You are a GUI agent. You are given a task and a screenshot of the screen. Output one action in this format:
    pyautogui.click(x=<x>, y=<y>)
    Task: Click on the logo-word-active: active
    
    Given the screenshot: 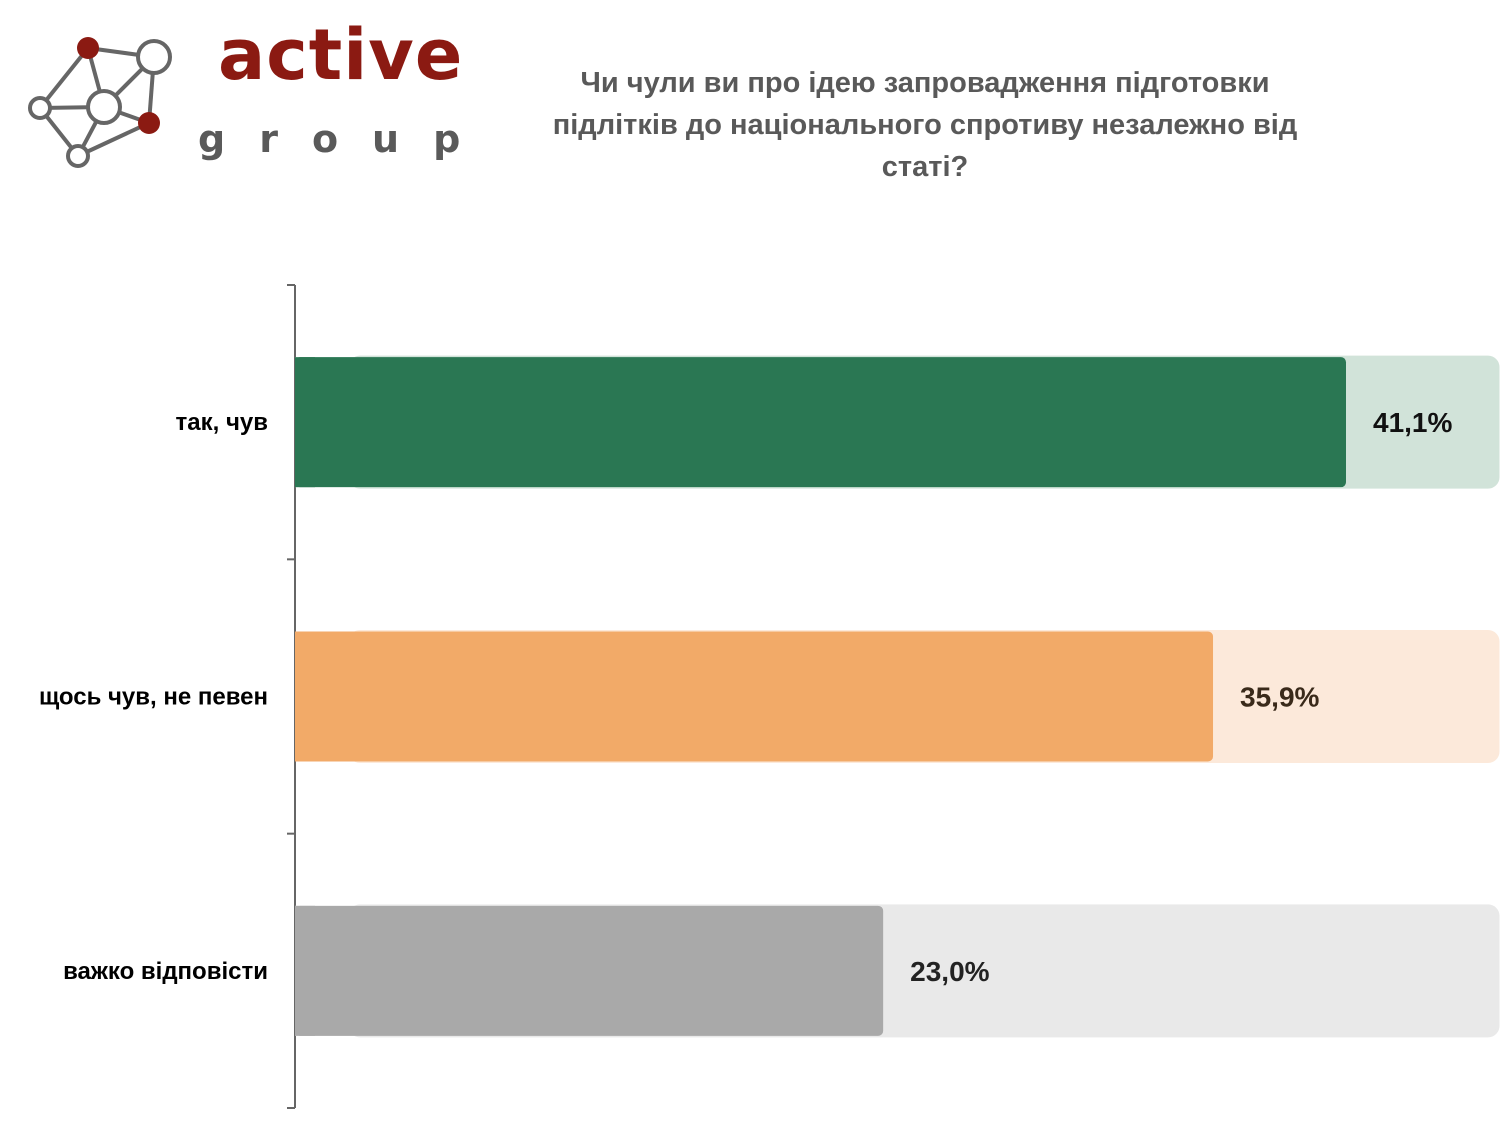 What is the action you would take?
    pyautogui.click(x=341, y=55)
    